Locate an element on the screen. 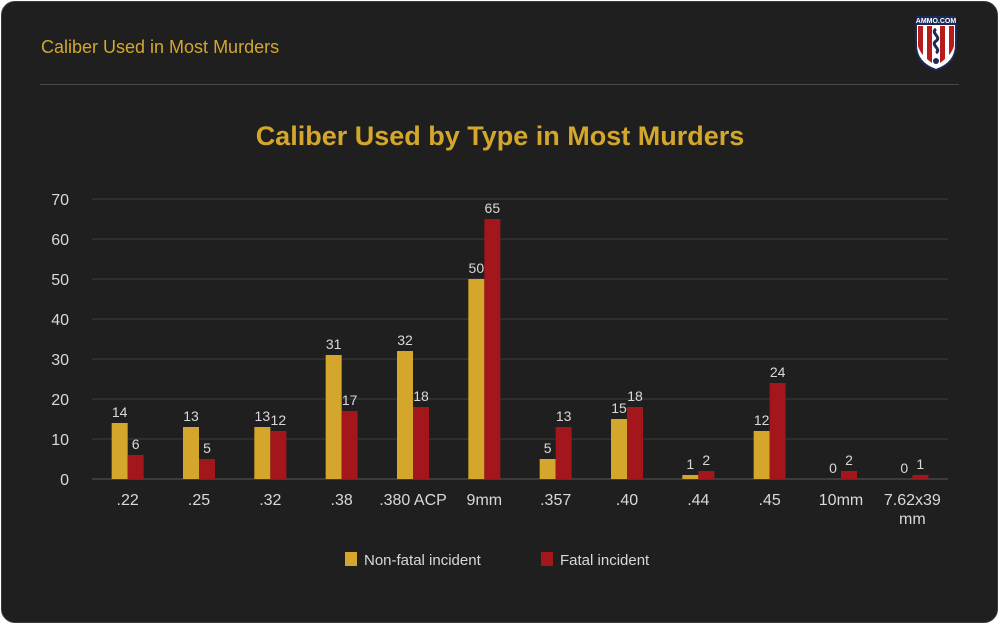  y-tick-label: 0 is located at coordinates (64, 480).